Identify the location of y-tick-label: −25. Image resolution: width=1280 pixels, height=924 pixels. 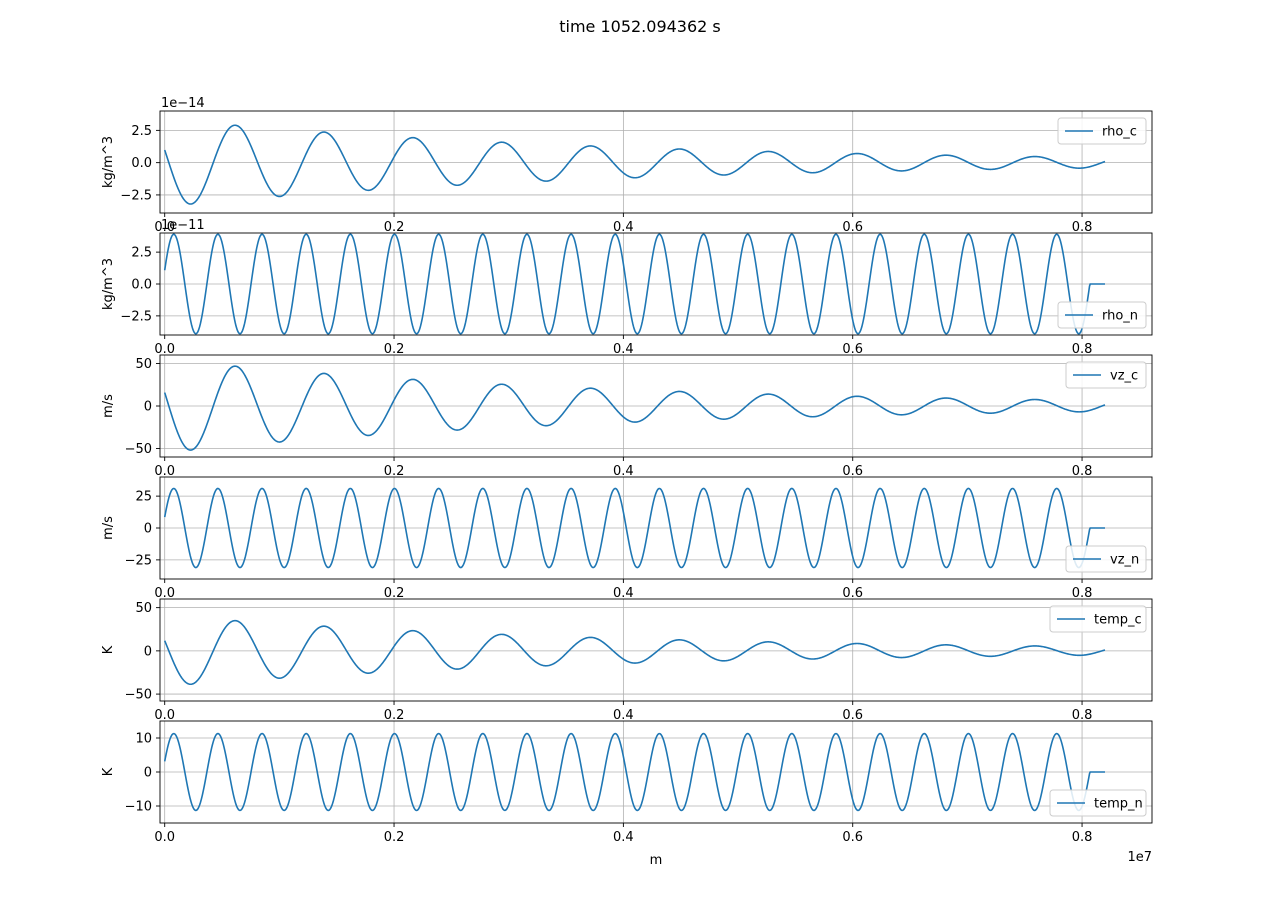
(138, 560).